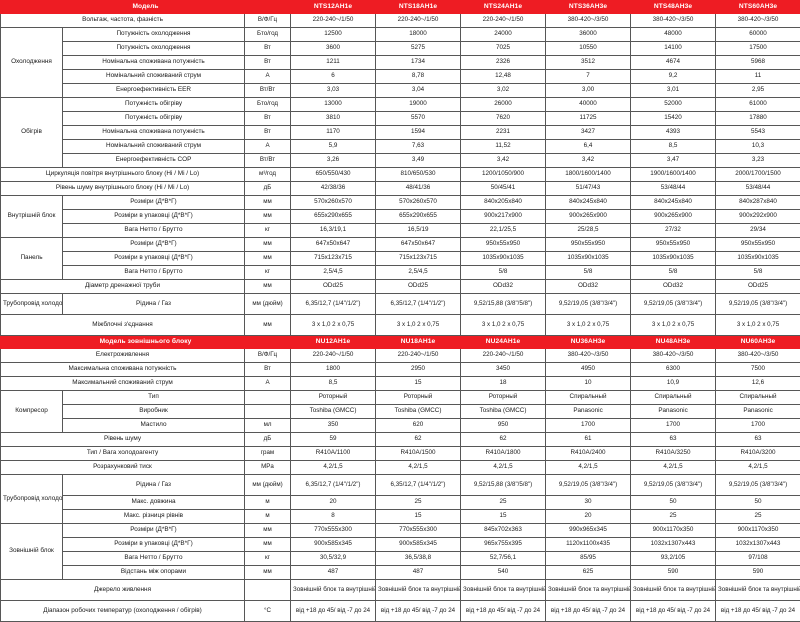 This screenshot has width=800, height=622. I want to click on row-value: 900x585x345, so click(333, 545).